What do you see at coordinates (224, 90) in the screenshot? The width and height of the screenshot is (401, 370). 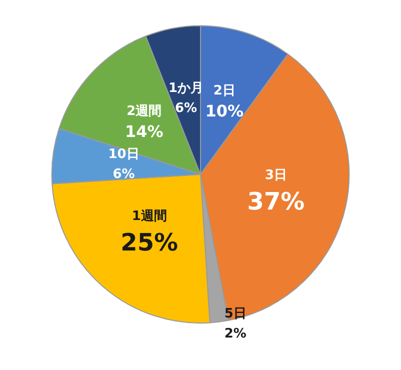 I see `slice-label: 2日` at bounding box center [224, 90].